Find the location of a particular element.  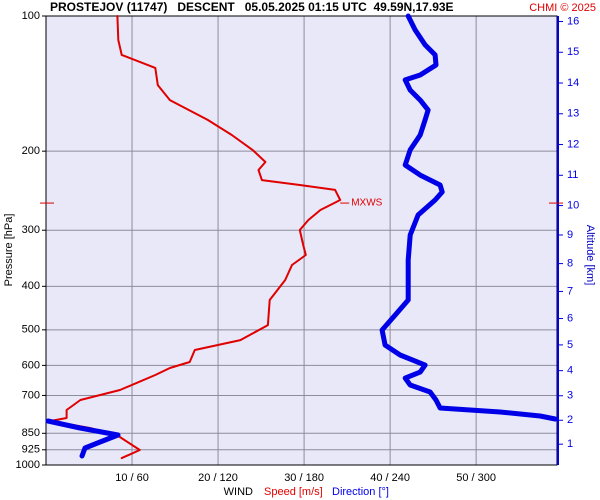

copyright: CHMI © 2025 is located at coordinates (562, 8).